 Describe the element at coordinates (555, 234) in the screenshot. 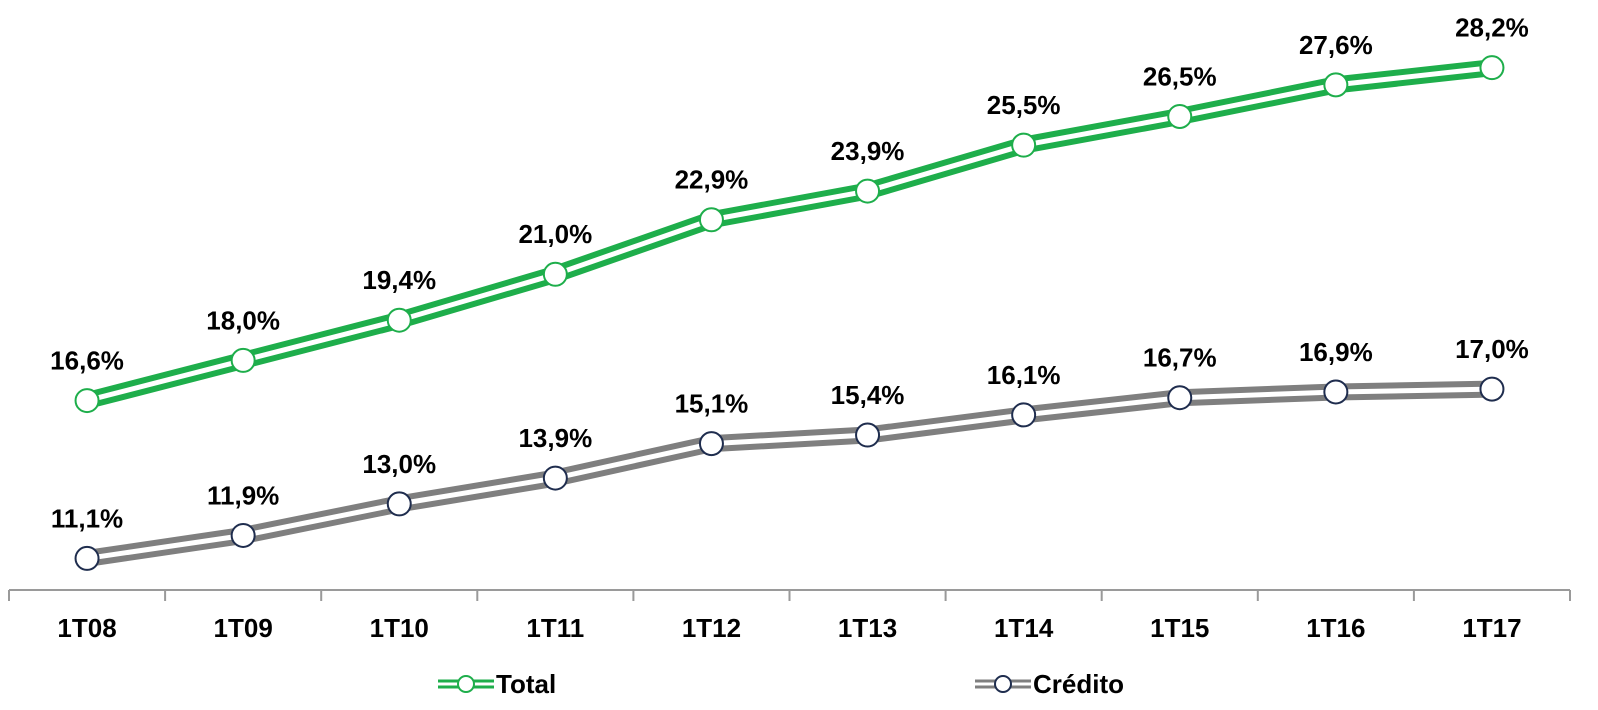

I see `data-label: 21,0%` at that location.